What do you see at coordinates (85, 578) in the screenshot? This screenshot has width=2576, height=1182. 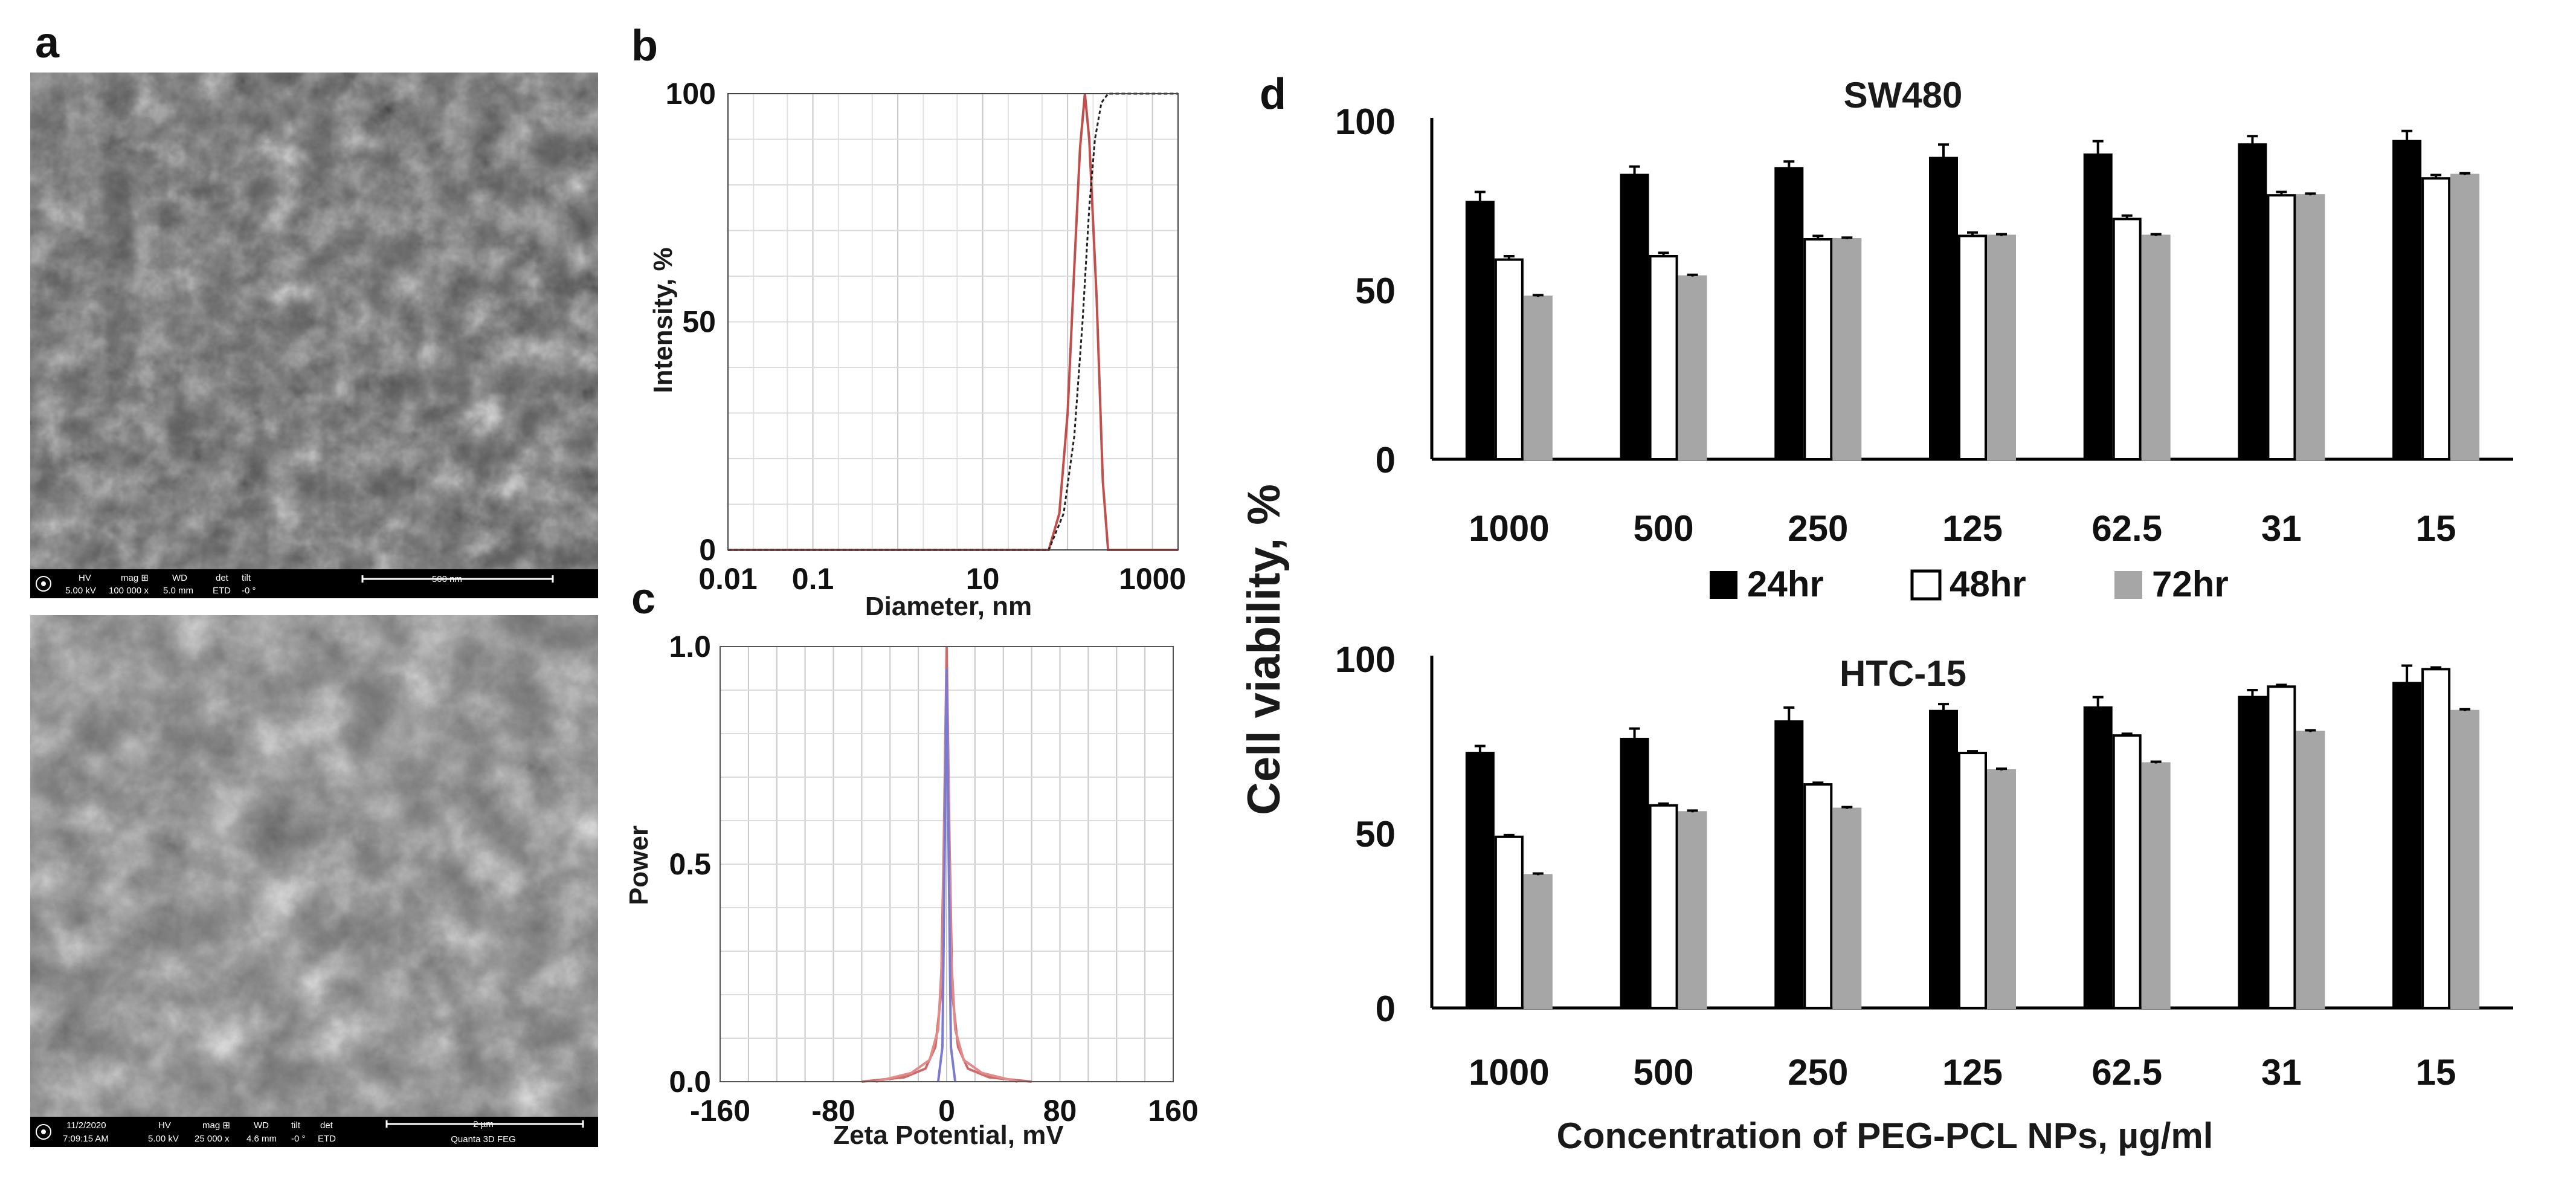 I see `sem-hv-label: HV` at bounding box center [85, 578].